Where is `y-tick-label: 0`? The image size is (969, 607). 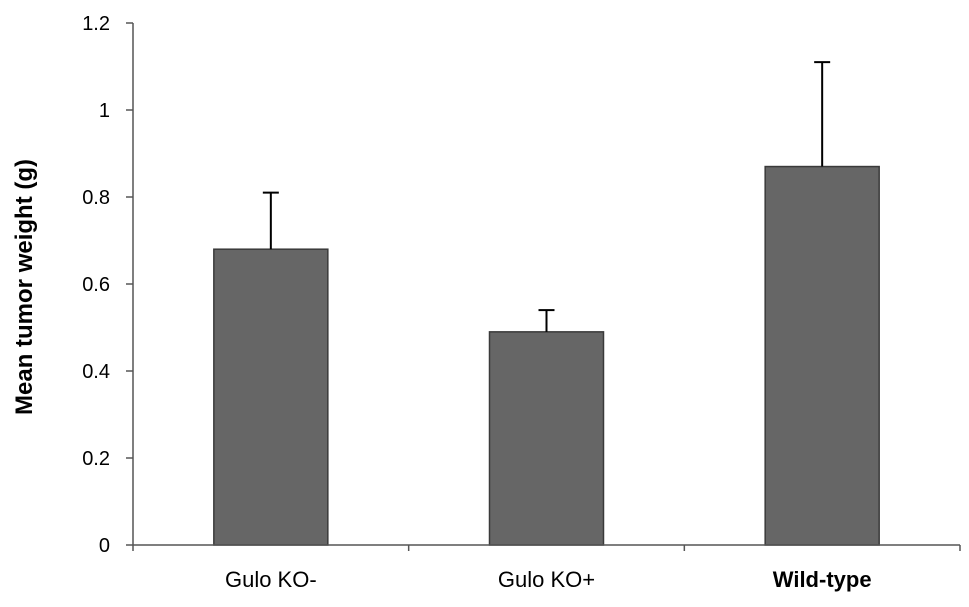 y-tick-label: 0 is located at coordinates (104, 546).